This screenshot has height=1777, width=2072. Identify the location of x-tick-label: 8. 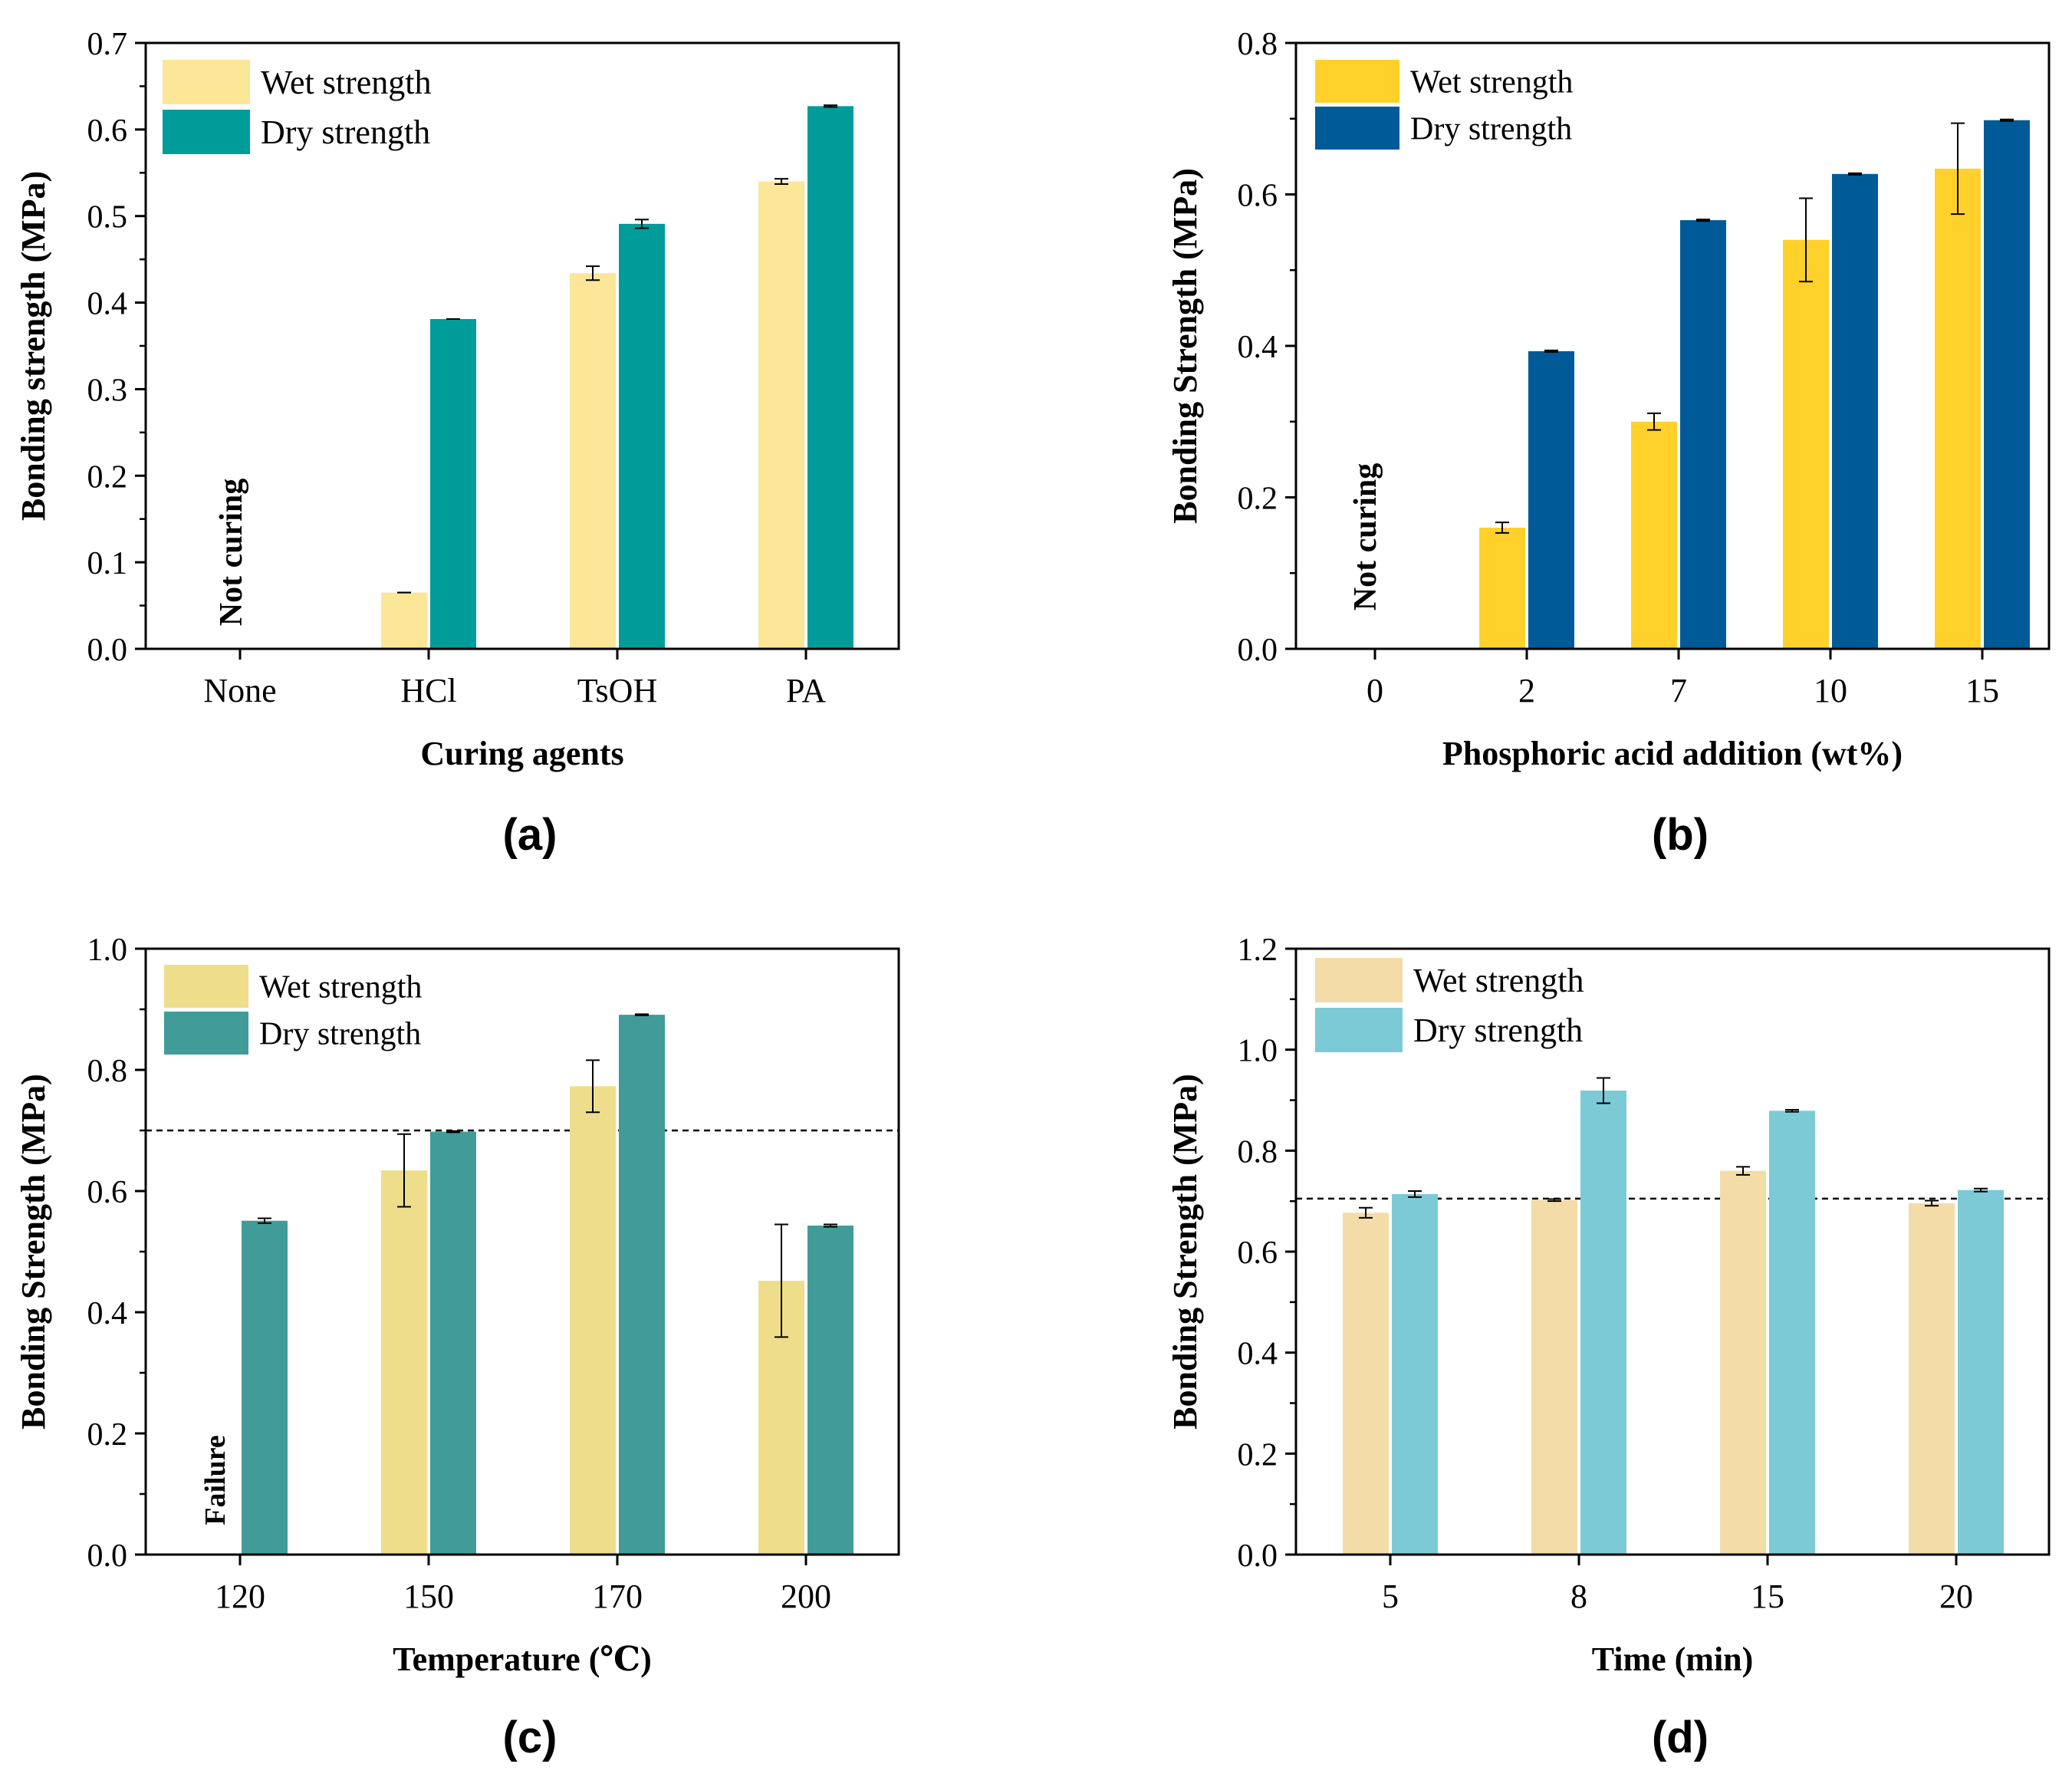
(1578, 1596).